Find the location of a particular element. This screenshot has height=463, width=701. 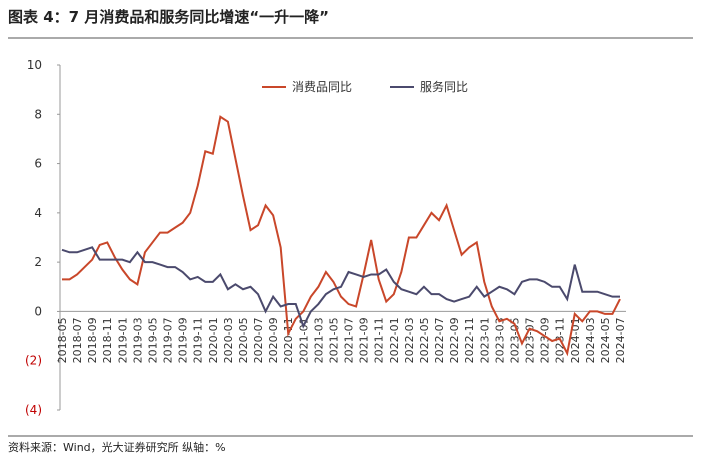

x-tick-label: 2024-01 is located at coordinates (575, 340).